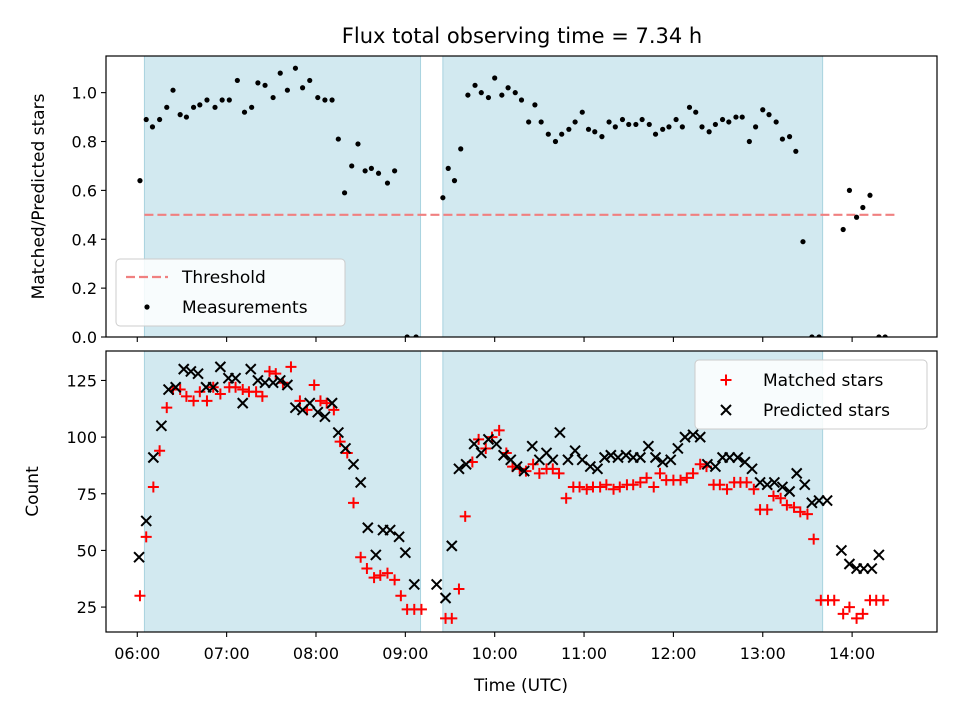 This screenshot has width=960, height=720. Describe the element at coordinates (726, 410) in the screenshot. I see `legend-predicted-swatch` at that location.